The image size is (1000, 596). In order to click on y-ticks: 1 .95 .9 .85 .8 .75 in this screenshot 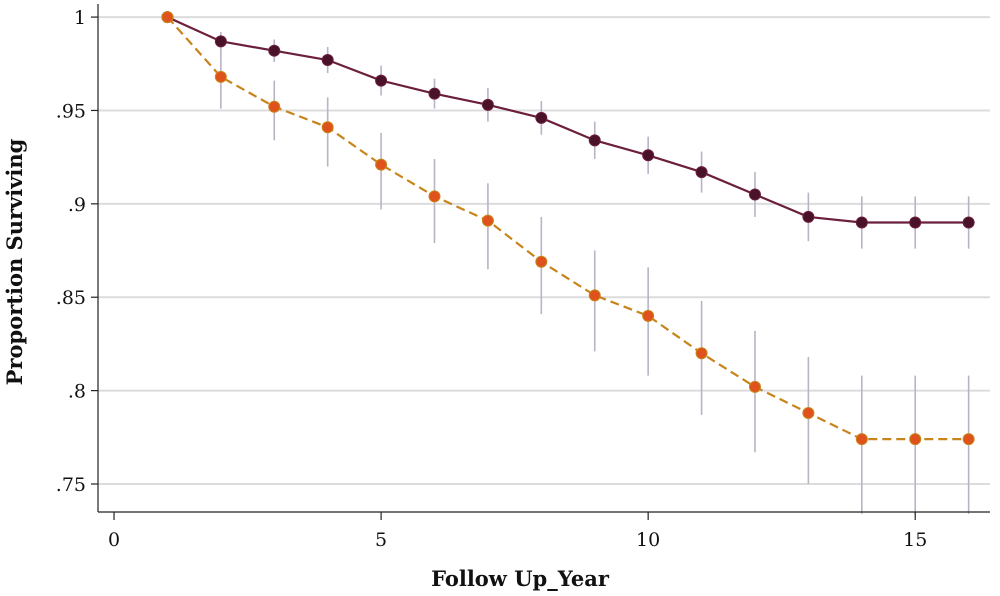, I will do `click(77, 251)`.